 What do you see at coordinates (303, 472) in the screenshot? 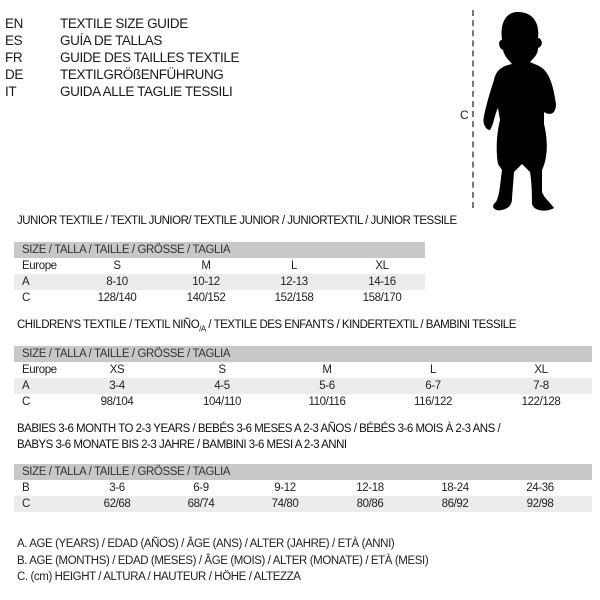
I see `babies-size-header: SIZE / TALLA / TAILLE / GRÖSSE / TAGLIA` at bounding box center [303, 472].